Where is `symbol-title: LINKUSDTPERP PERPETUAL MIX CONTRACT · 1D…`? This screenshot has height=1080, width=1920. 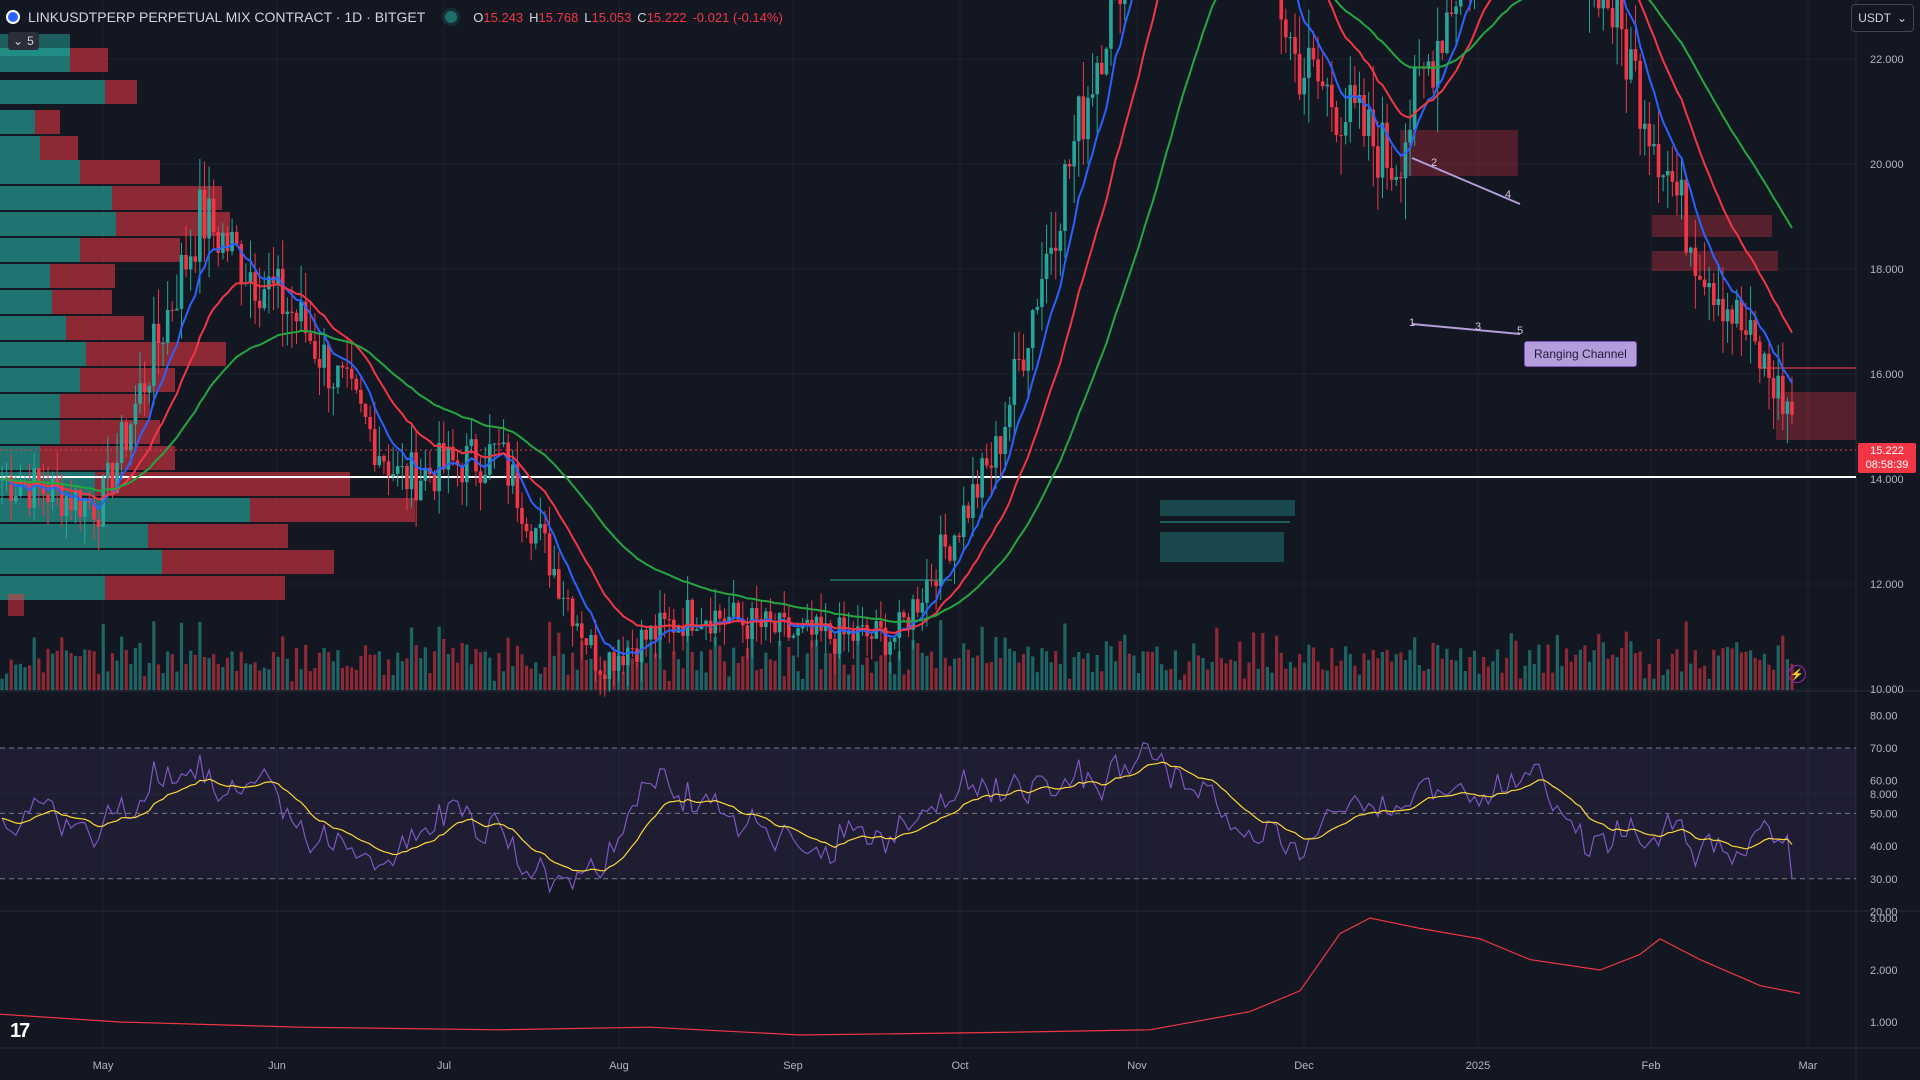 symbol-title: LINKUSDTPERP PERPETUAL MIX CONTRACT · 1D… is located at coordinates (227, 17).